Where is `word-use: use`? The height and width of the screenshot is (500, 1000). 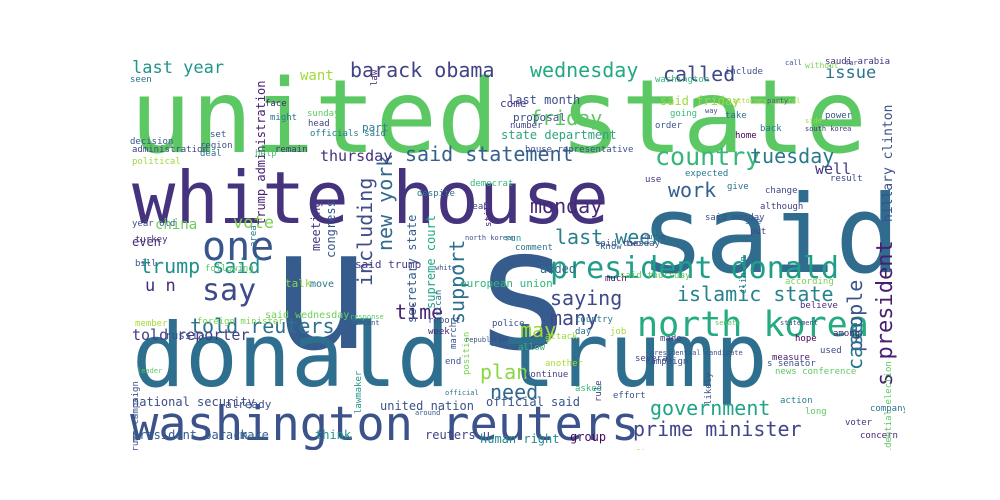
word-use: use is located at coordinates (653, 180).